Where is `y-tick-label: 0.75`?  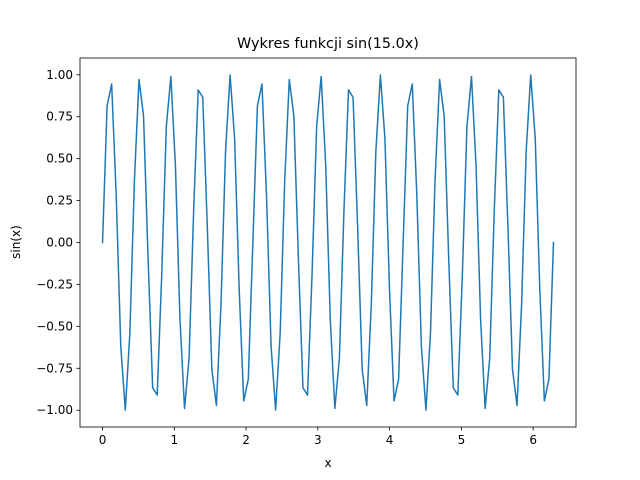 y-tick-label: 0.75 is located at coordinates (59, 117).